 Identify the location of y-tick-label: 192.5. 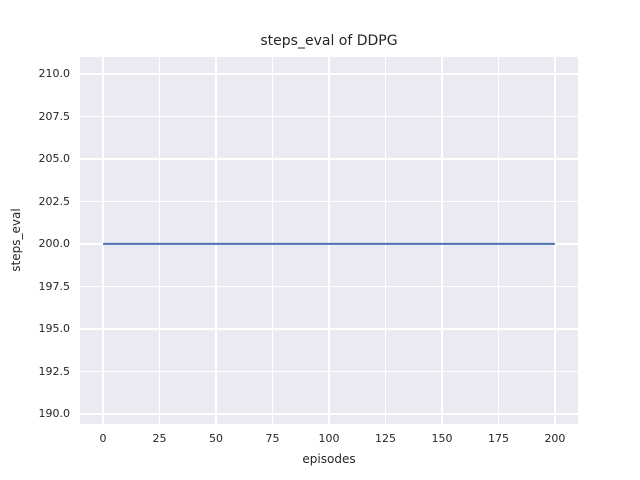
(54, 371).